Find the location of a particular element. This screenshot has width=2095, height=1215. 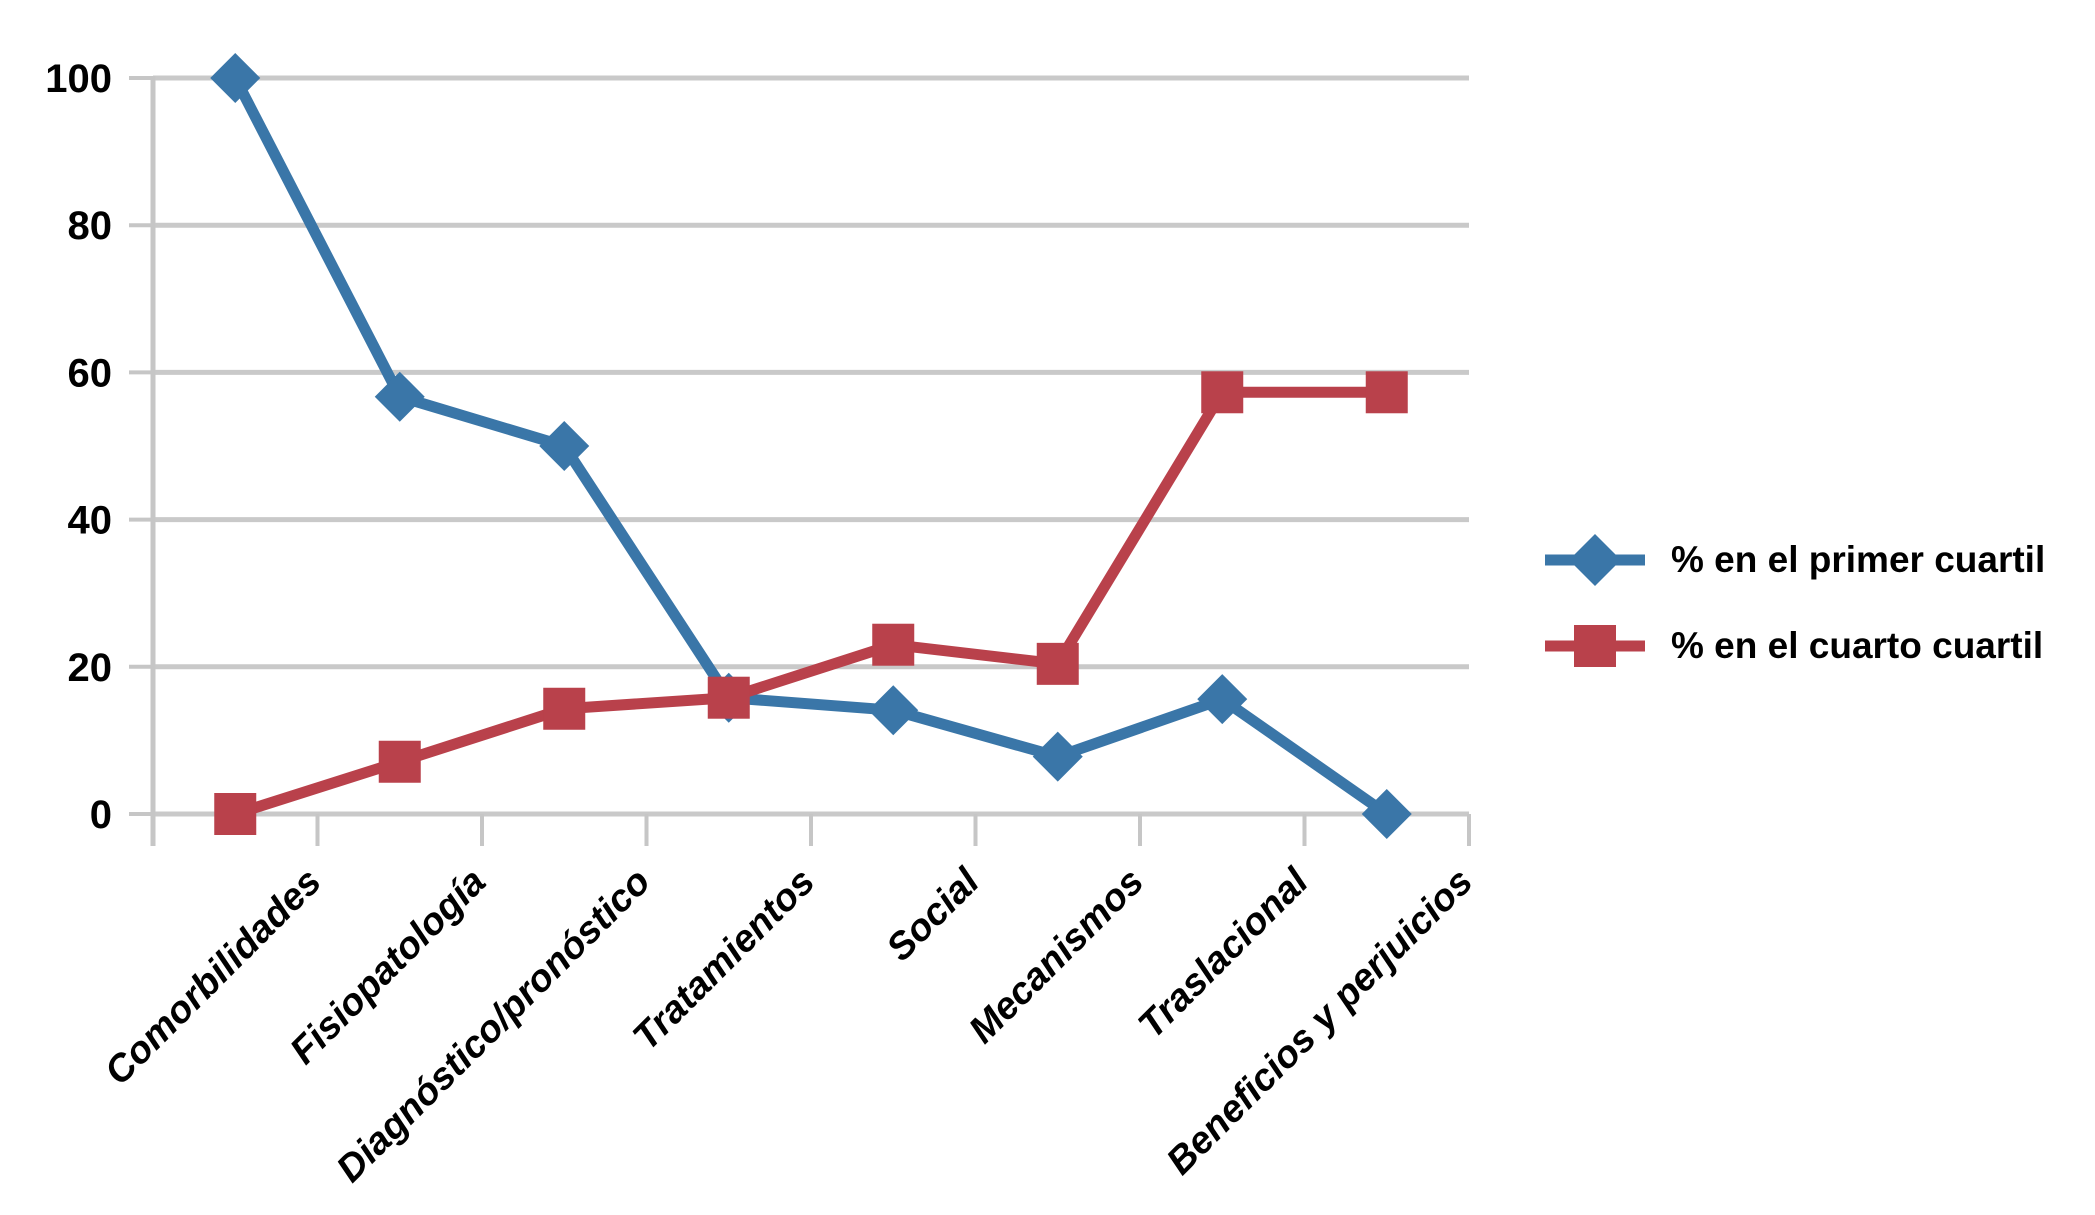

legend-item-0: % en el primer cuartil is located at coordinates (1795, 560).